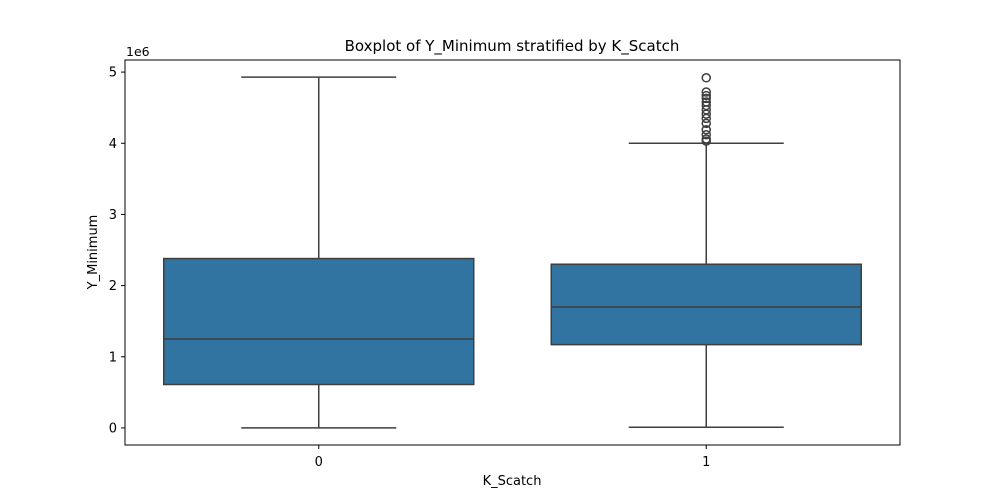 The image size is (1000, 500). What do you see at coordinates (113, 357) in the screenshot?
I see `y-tick-label: 1` at bounding box center [113, 357].